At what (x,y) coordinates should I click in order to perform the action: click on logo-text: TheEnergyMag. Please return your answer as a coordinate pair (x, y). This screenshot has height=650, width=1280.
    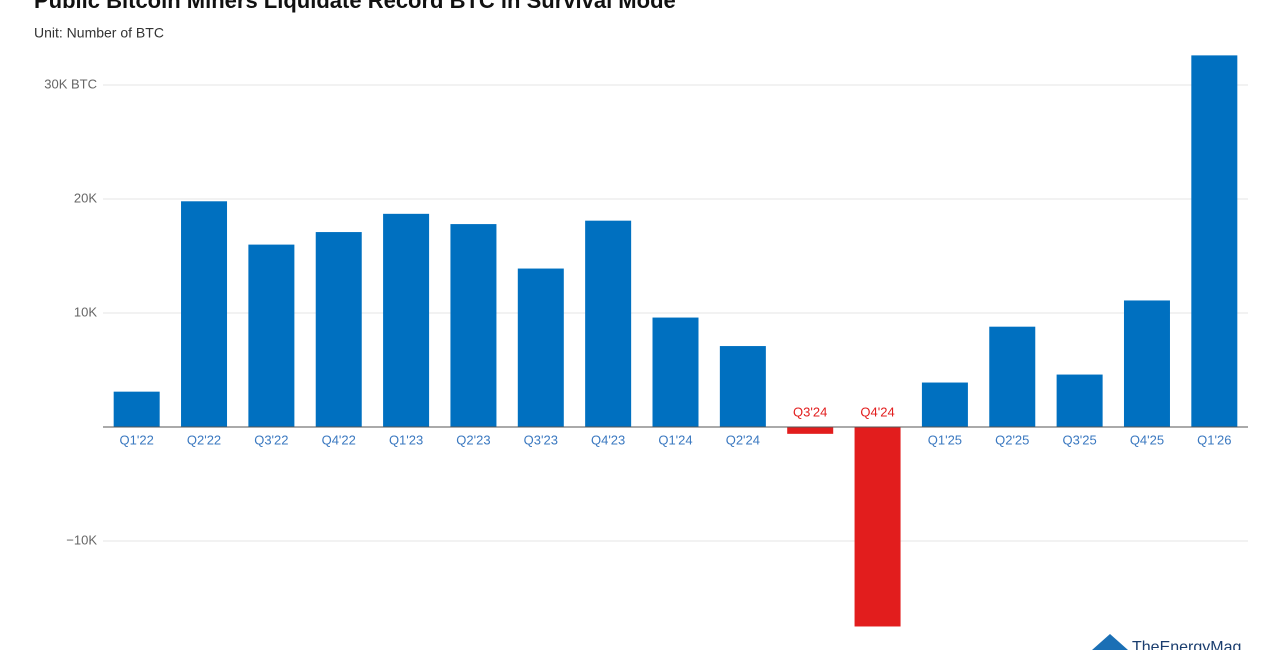
    Looking at the image, I should click on (1186, 644).